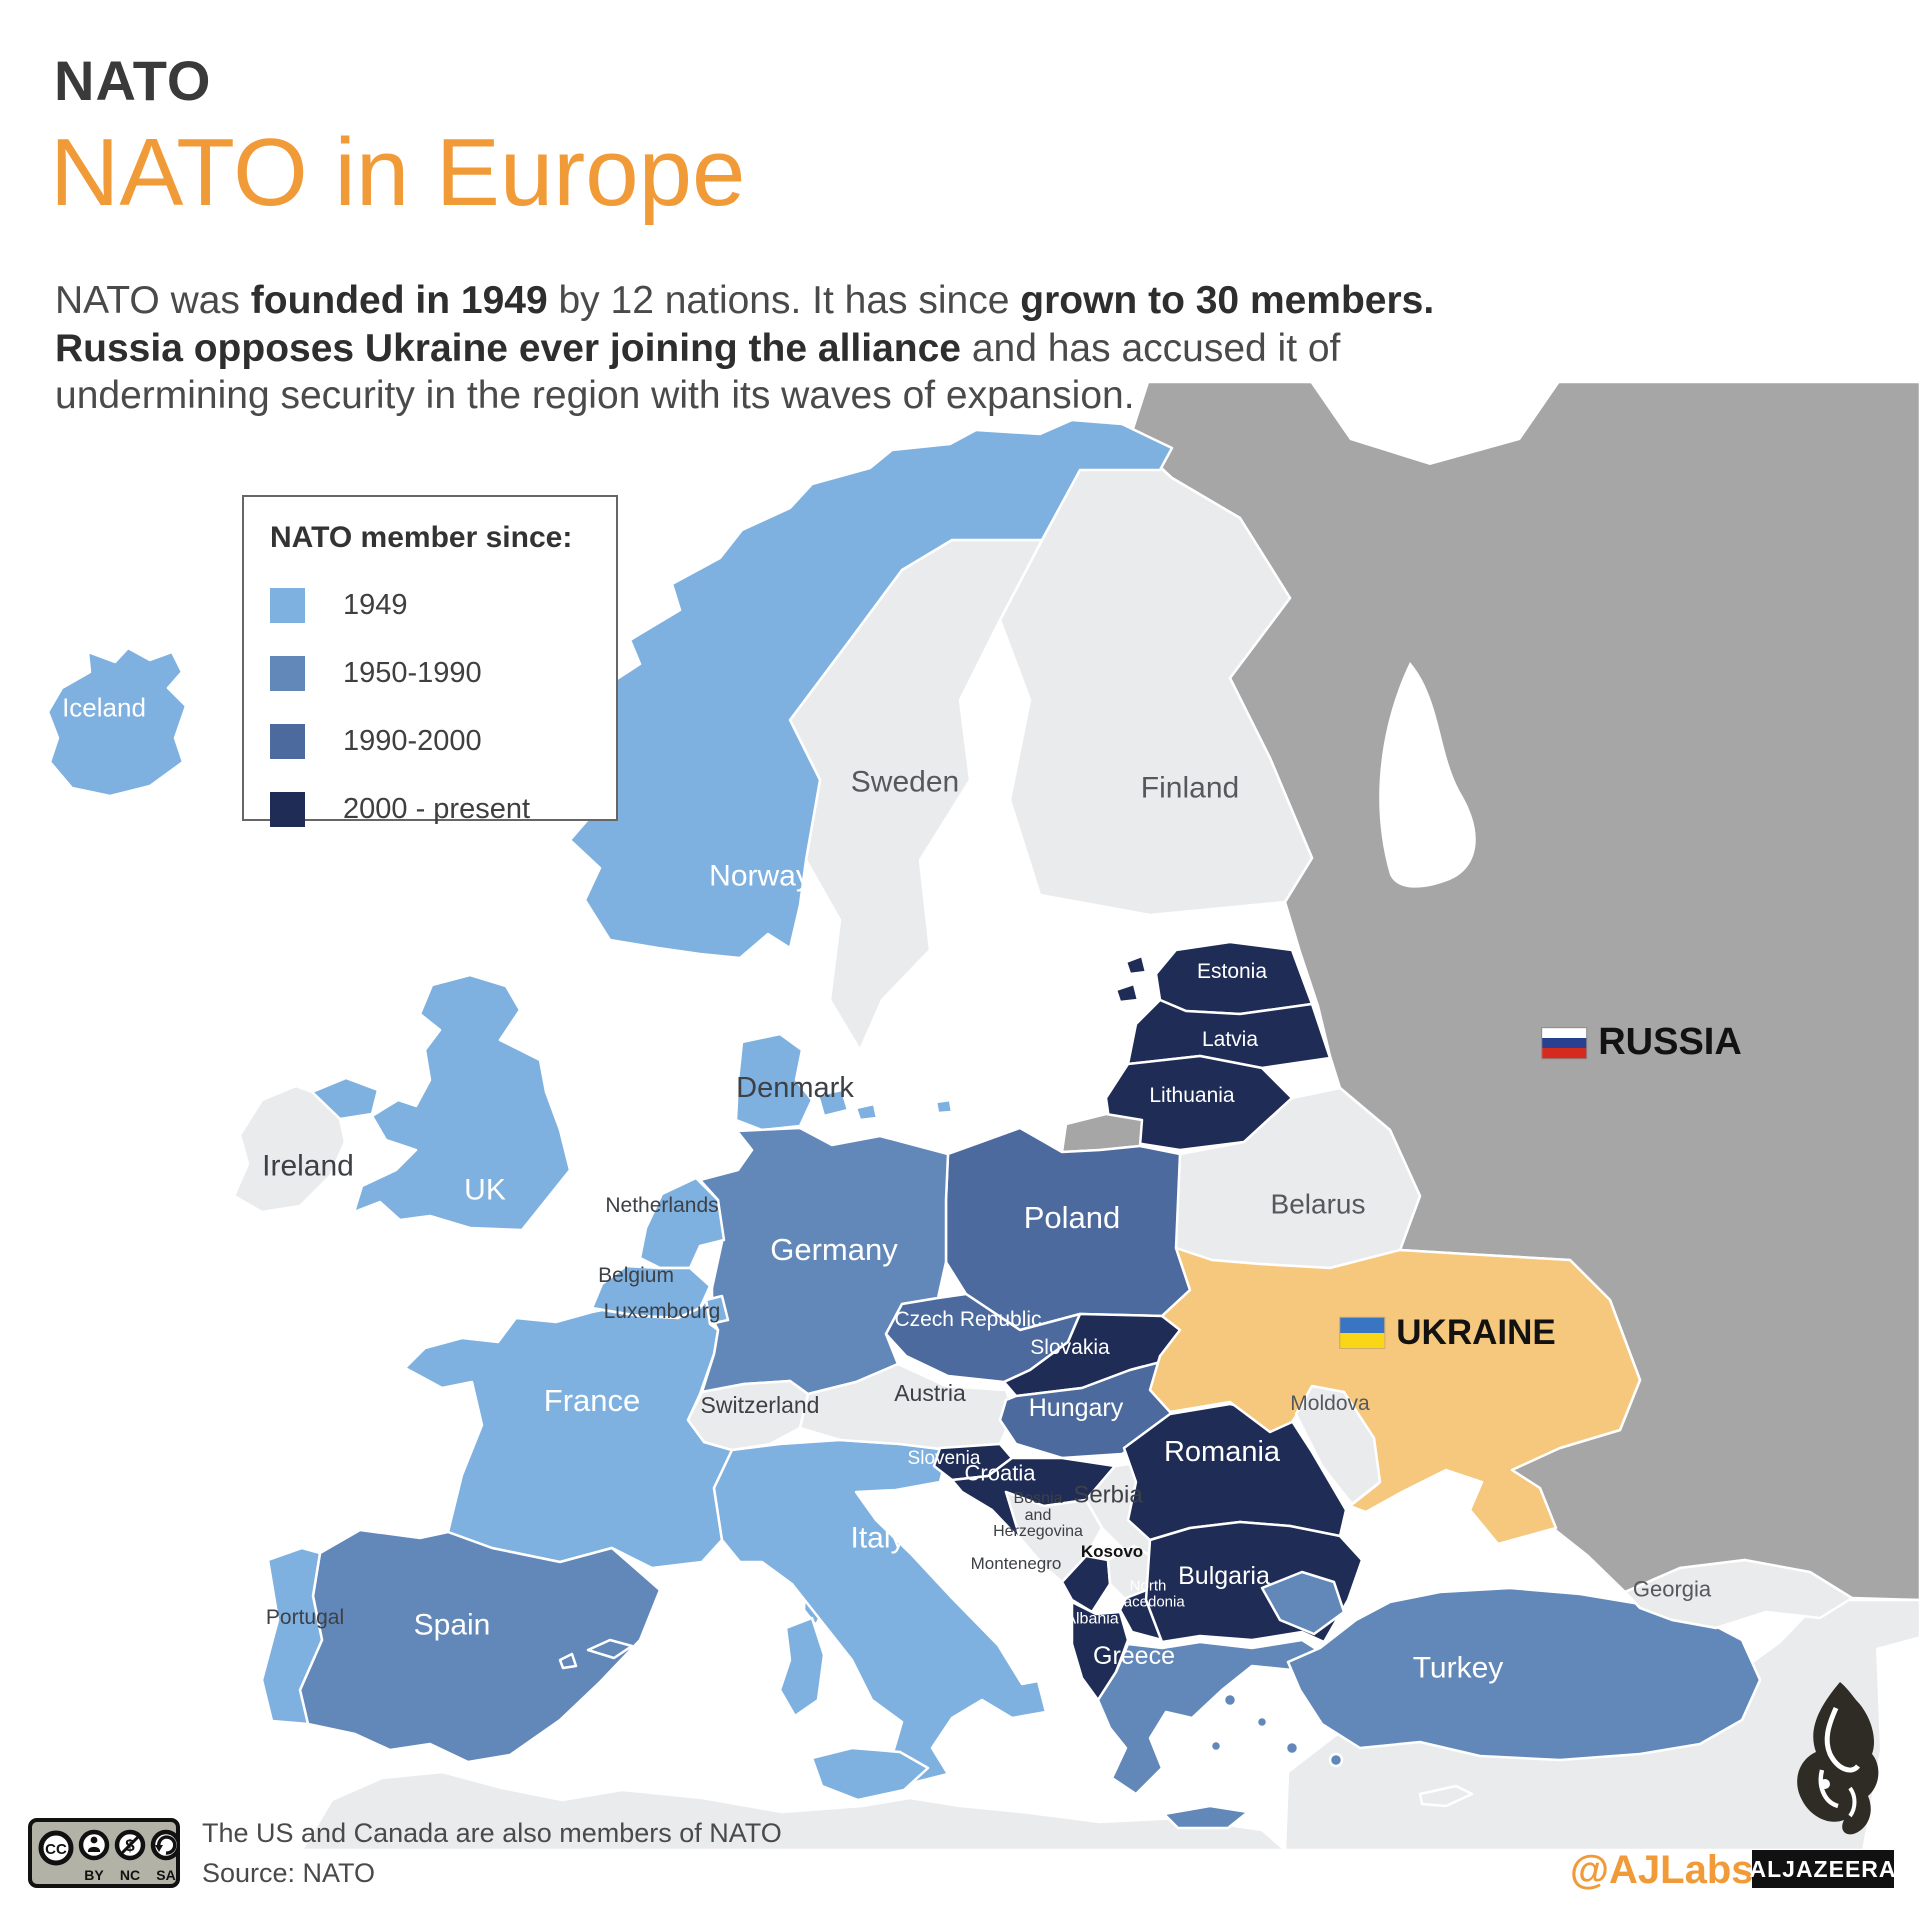 This screenshot has height=1920, width=1920. Describe the element at coordinates (1427, 775) in the screenshot. I see `white-sea` at that location.